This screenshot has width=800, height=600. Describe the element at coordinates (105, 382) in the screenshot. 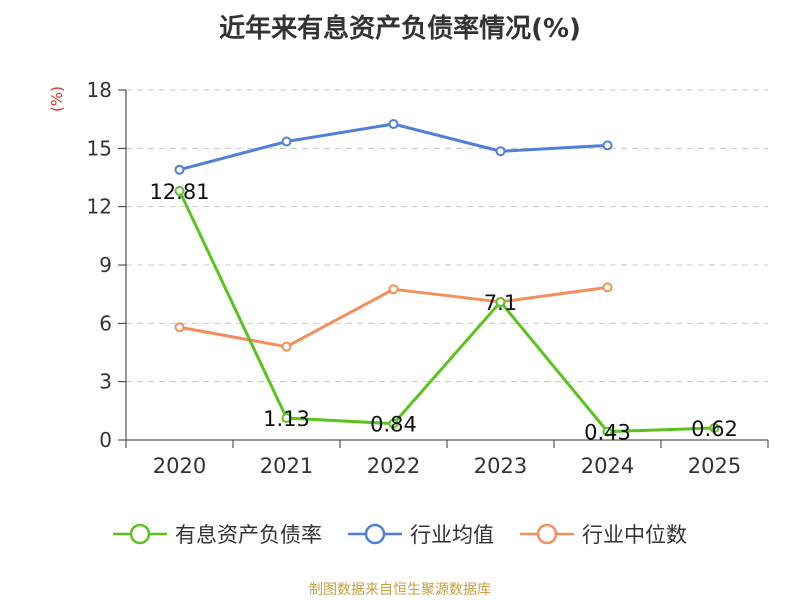

I see `y-tick-label: 3` at that location.